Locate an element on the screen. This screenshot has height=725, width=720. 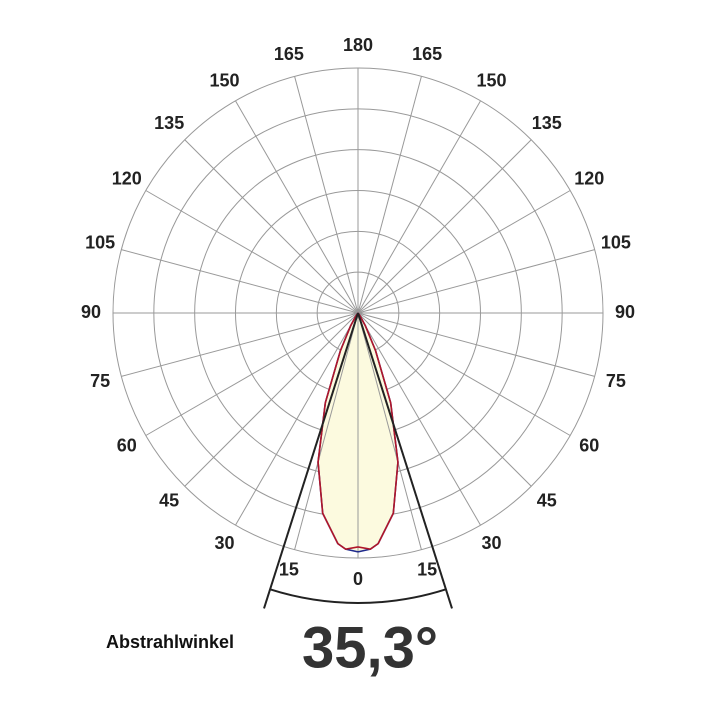
beam-arc is located at coordinates (358, 596).